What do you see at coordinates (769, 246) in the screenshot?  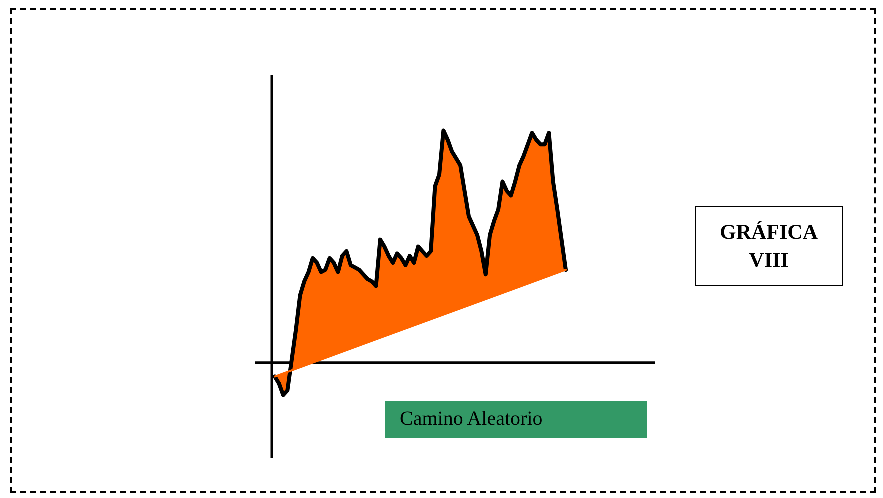 I see `text: GRÁFICA VIII` at bounding box center [769, 246].